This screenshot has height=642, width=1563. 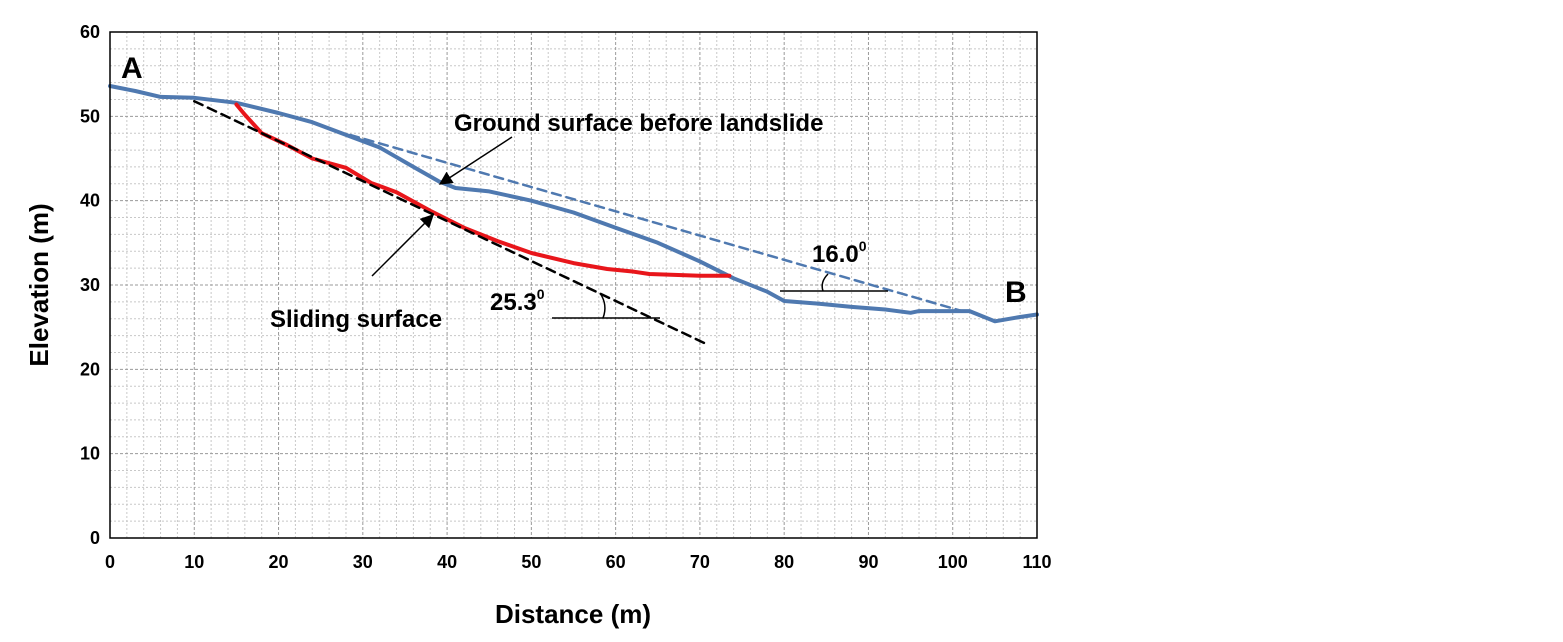 What do you see at coordinates (356, 319) in the screenshot?
I see `sliding-surface-label: Sliding surface` at bounding box center [356, 319].